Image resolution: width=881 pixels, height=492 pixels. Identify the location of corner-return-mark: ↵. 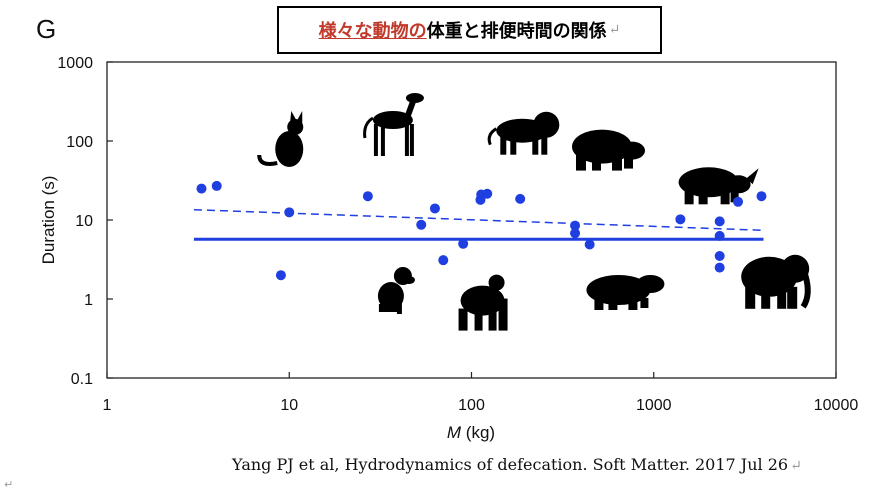
(9, 484).